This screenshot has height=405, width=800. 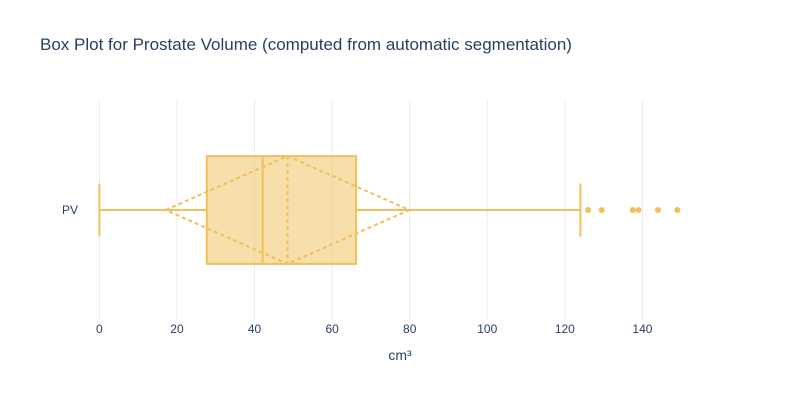 What do you see at coordinates (642, 329) in the screenshot?
I see `x-tick-label-140: 140` at bounding box center [642, 329].